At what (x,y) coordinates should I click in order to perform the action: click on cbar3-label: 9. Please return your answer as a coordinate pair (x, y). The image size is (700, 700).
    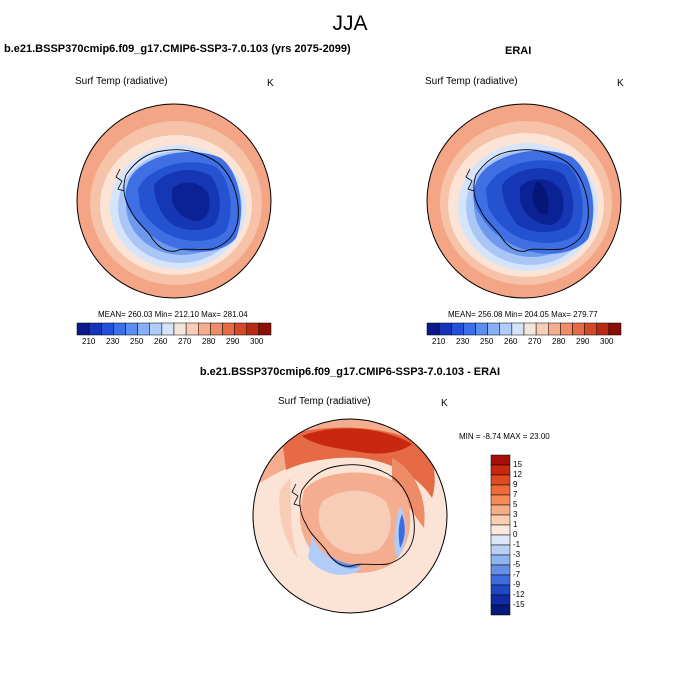
    Looking at the image, I should click on (515, 484).